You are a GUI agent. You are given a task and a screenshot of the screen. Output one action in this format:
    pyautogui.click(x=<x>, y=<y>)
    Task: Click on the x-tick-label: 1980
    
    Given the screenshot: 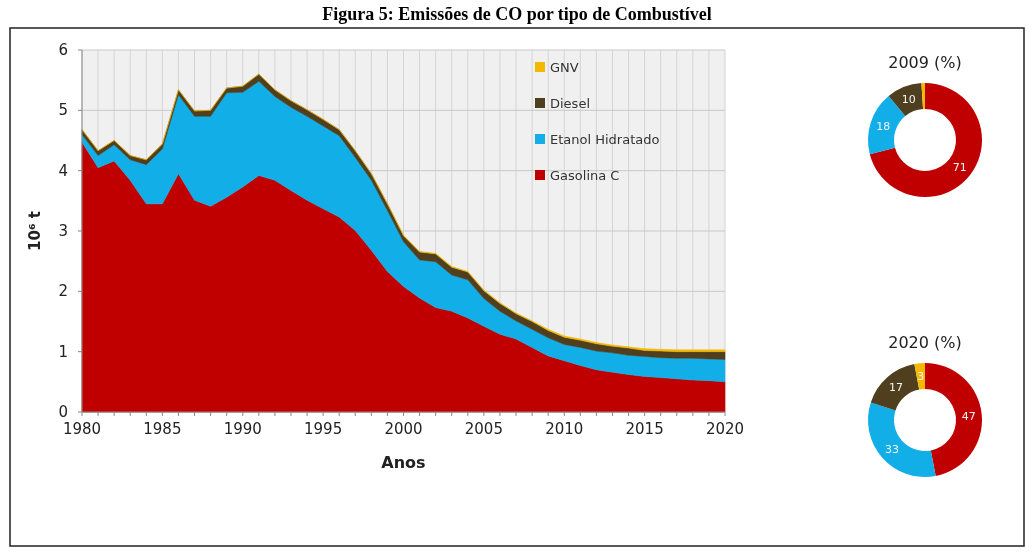 What is the action you would take?
    pyautogui.click(x=82, y=429)
    